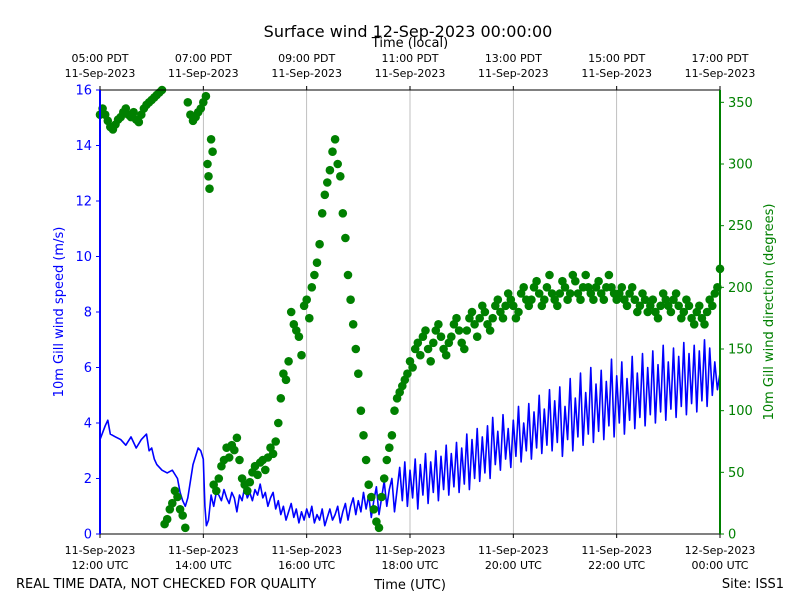 This screenshot has height=600, width=800. What do you see at coordinates (736, 473) in the screenshot?
I see `right-tick-label: 50` at bounding box center [736, 473].